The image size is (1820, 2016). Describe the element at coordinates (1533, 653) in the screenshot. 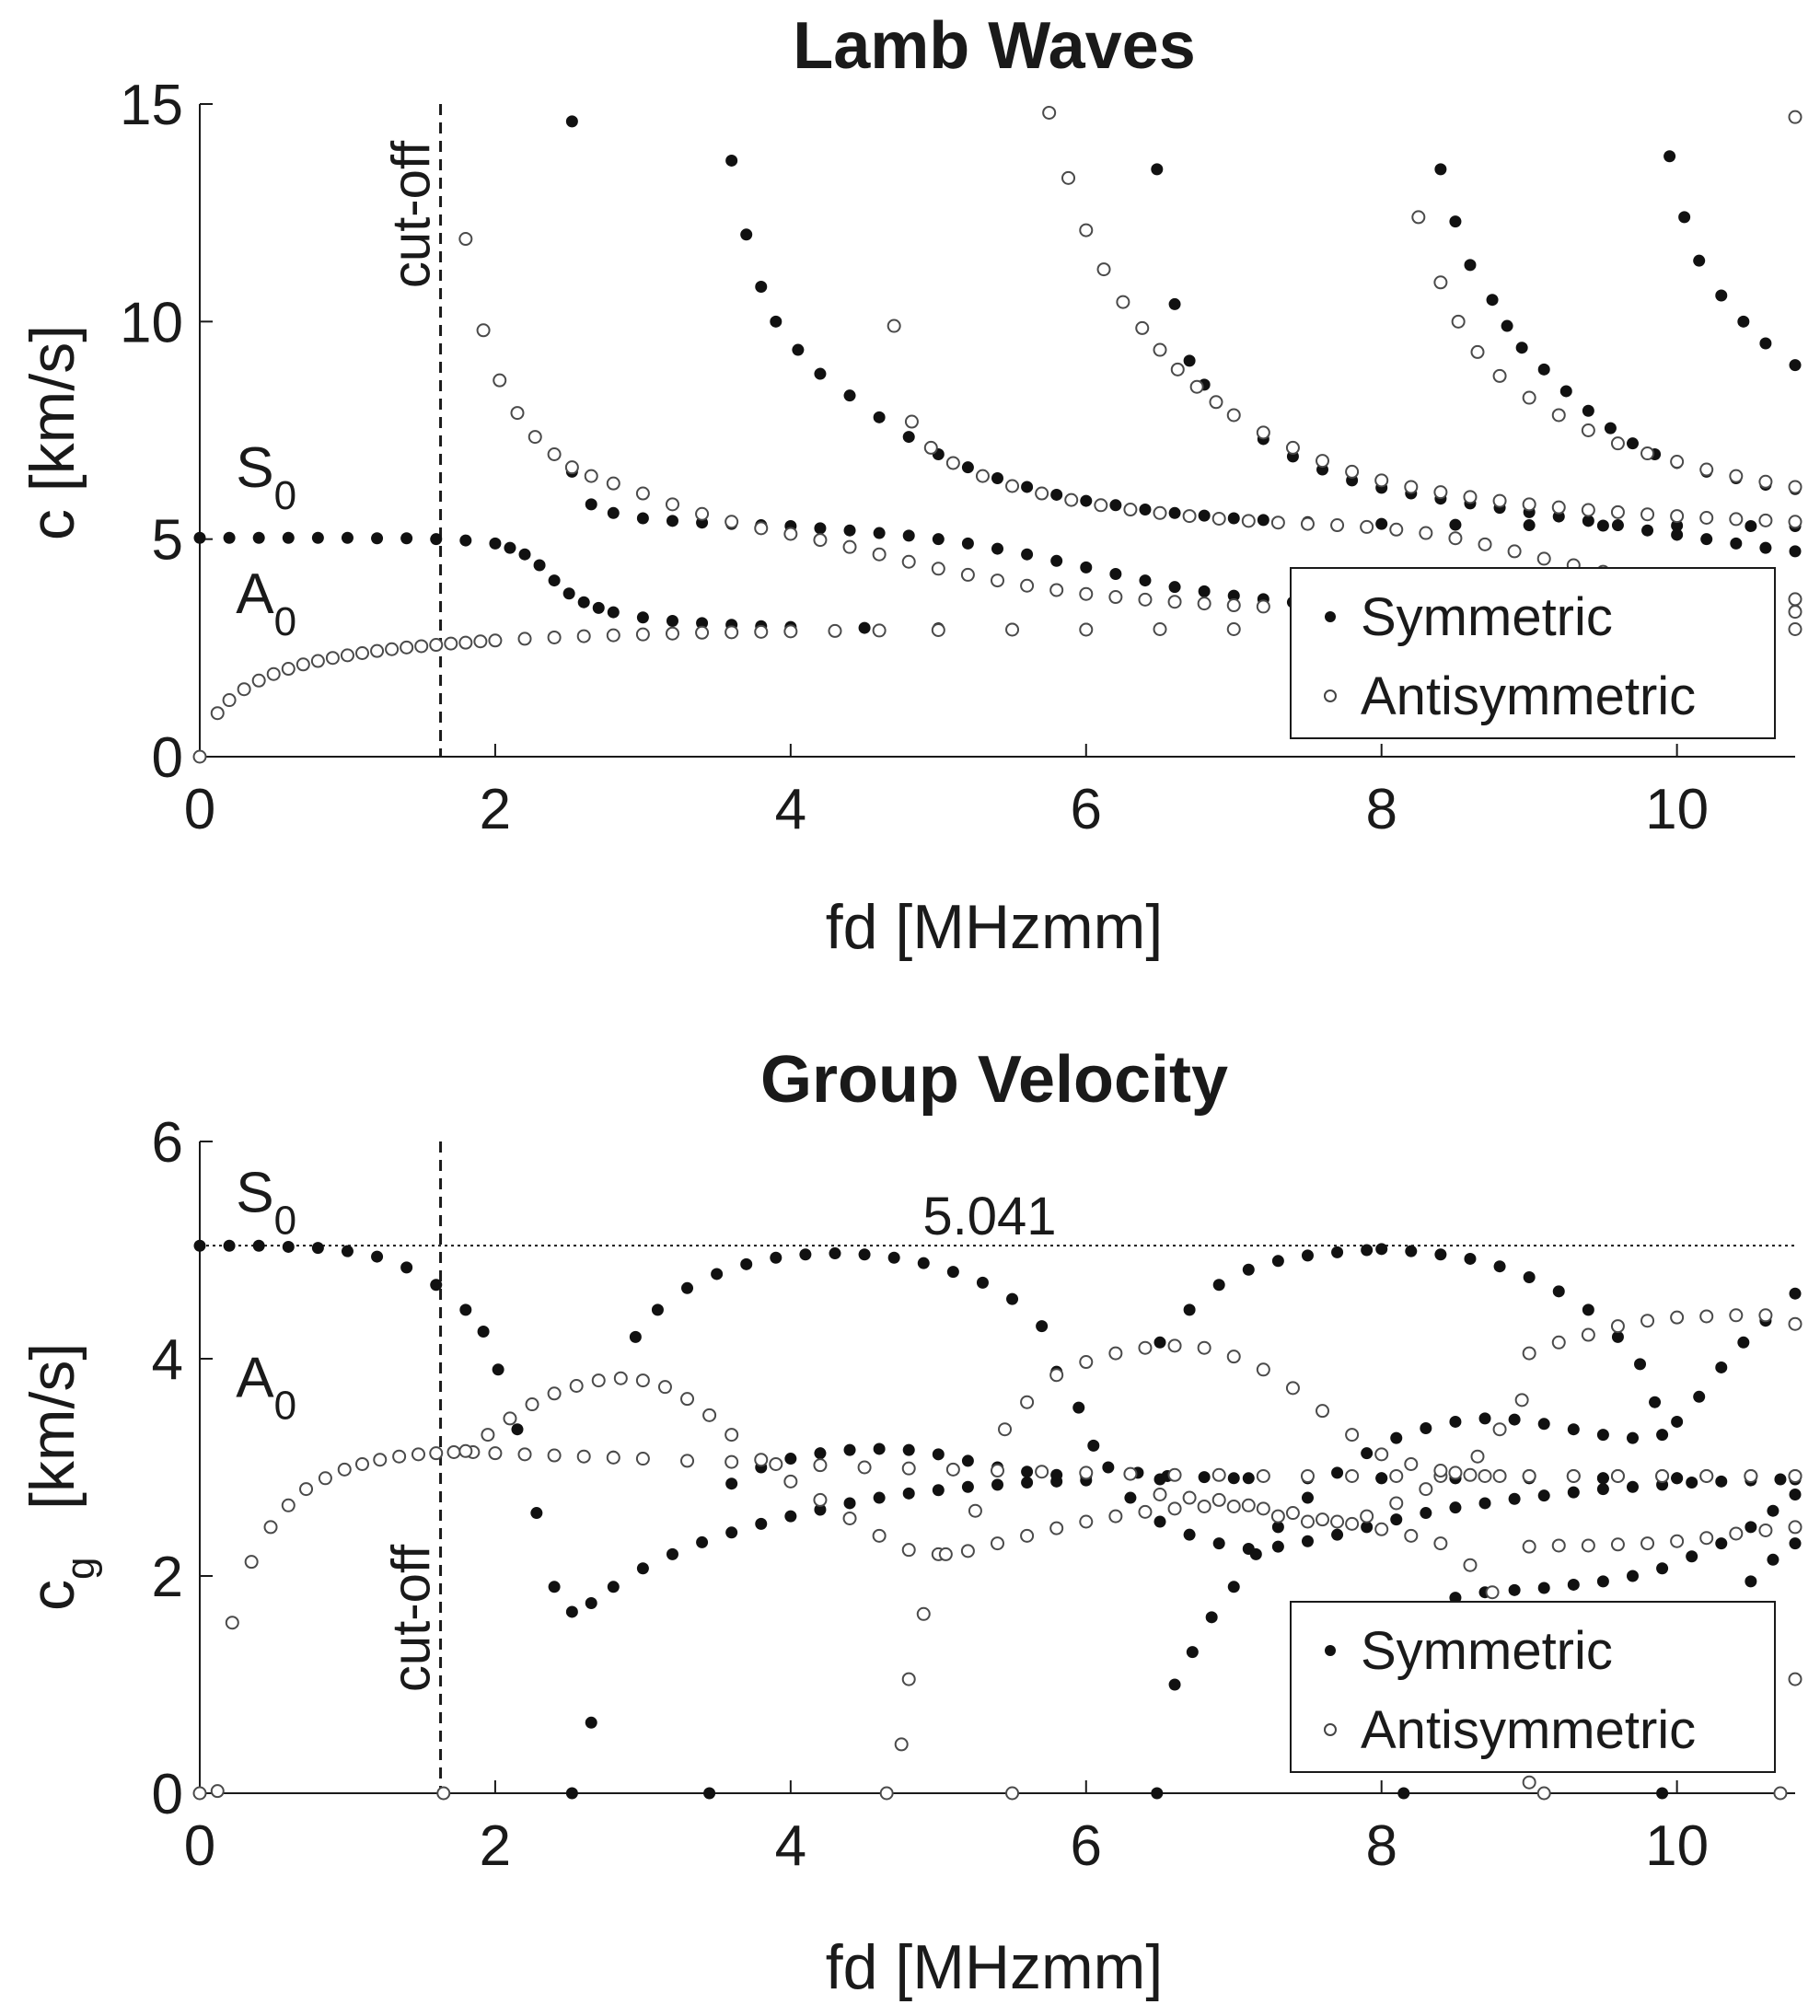

I see `legend: Symmetric Antisymmetric` at that location.